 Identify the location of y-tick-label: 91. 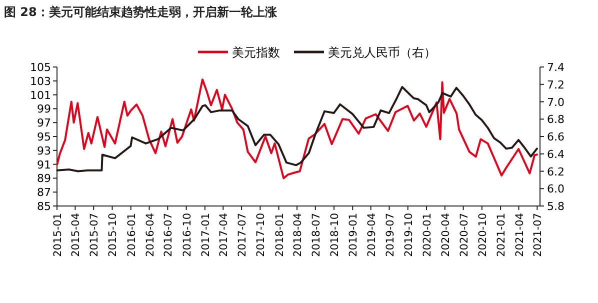
(44, 165).